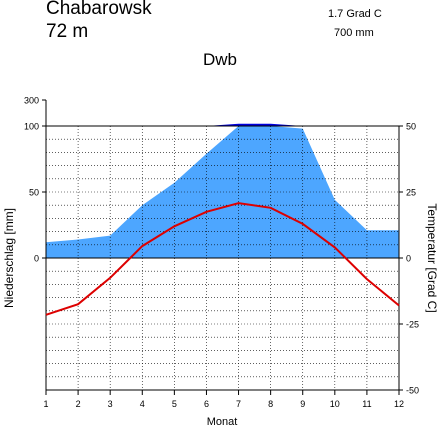 This screenshot has height=430, width=439. Describe the element at coordinates (222, 422) in the screenshot. I see `x-axis-title: Monat` at that location.